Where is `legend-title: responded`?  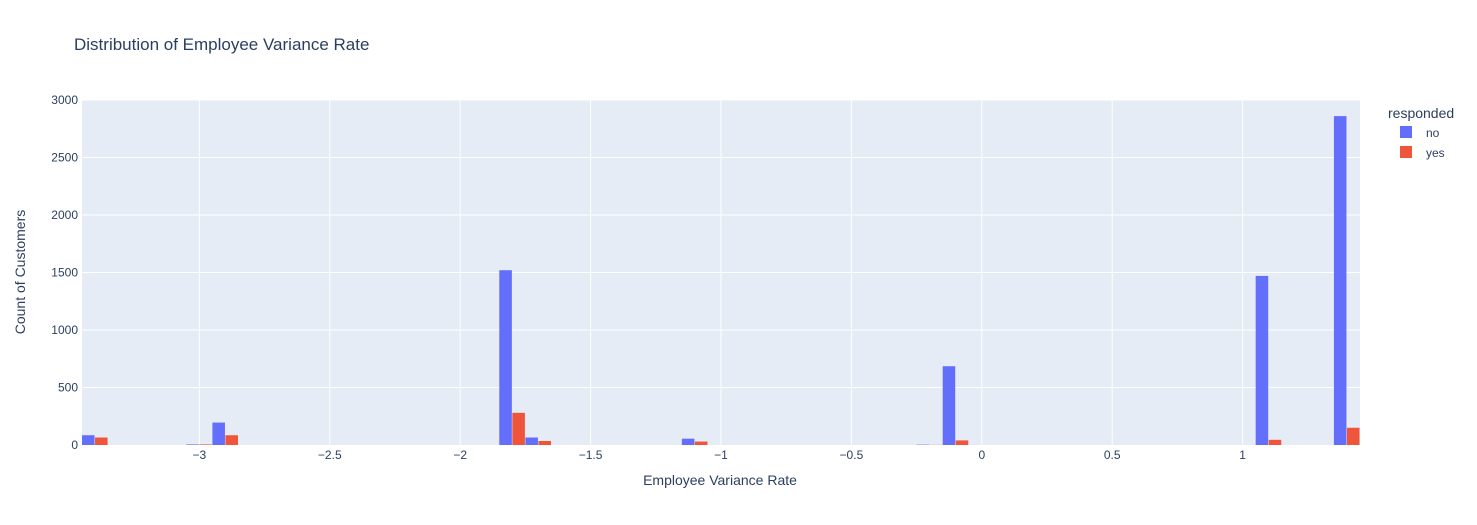
legend-title: responded is located at coordinates (1421, 113).